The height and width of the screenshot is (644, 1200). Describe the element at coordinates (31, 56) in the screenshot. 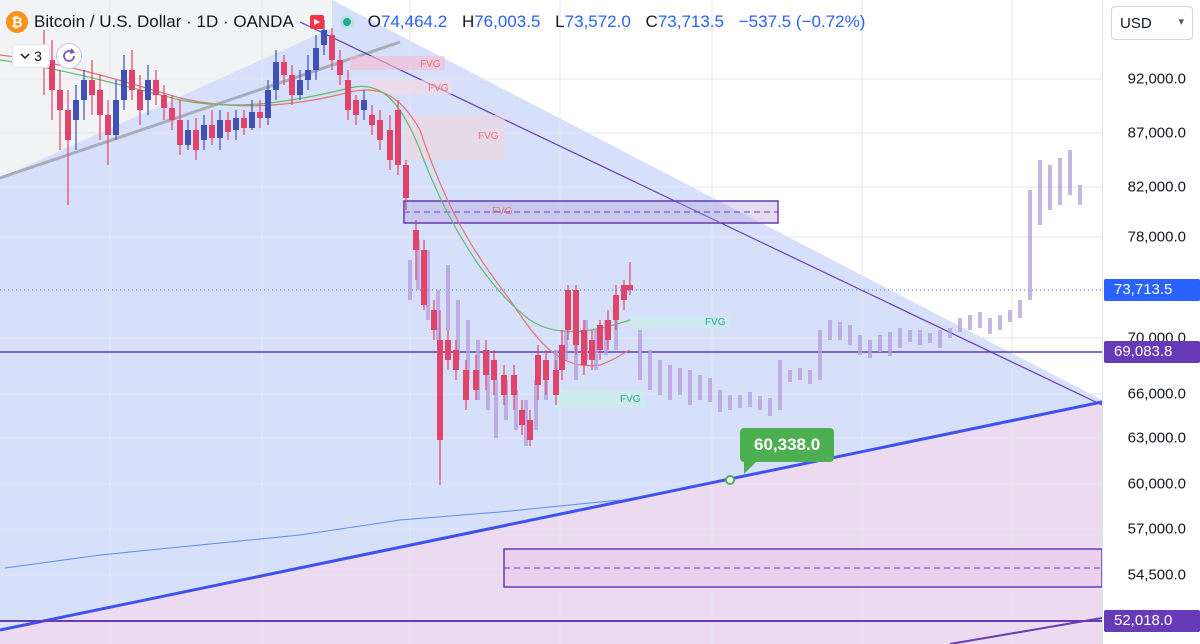

I see `indicator-collapse-button: 3` at that location.